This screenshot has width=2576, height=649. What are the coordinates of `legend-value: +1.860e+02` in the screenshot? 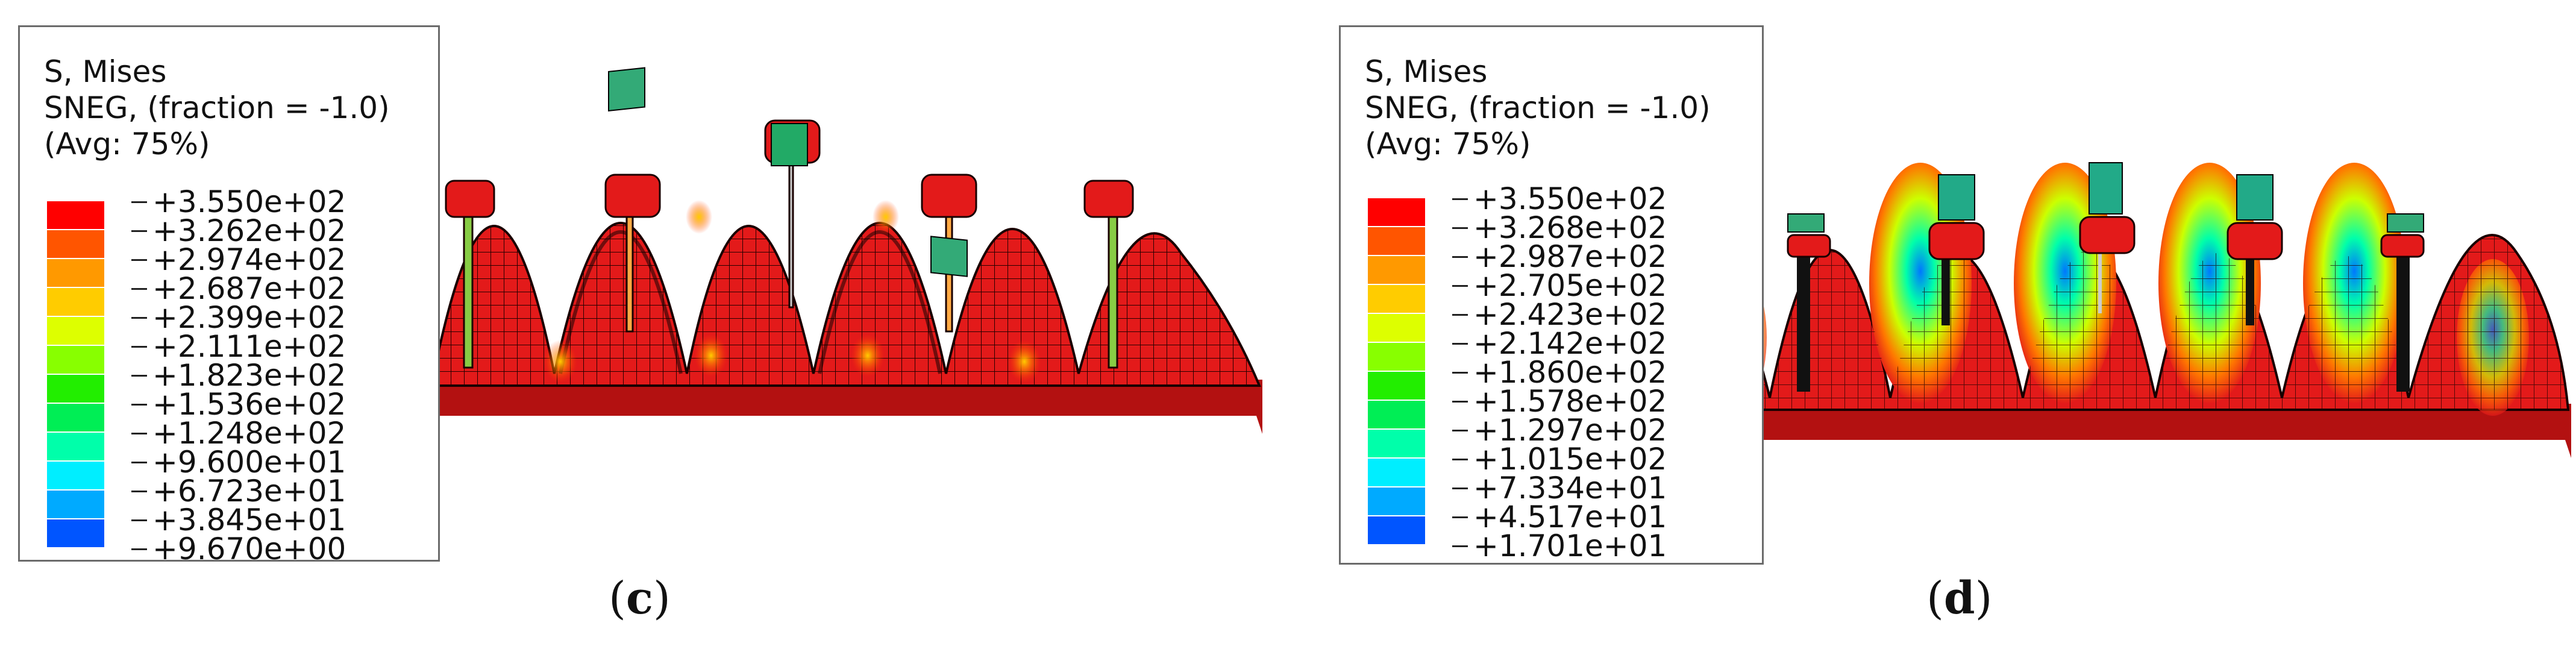 It's located at (1570, 373).